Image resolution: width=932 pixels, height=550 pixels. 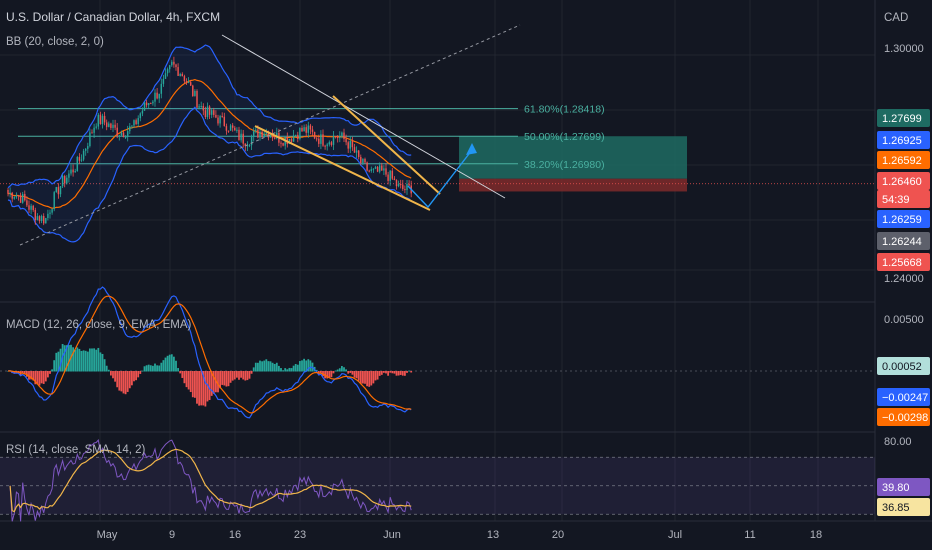 What do you see at coordinates (99, 325) in the screenshot?
I see `macd-legend: MACD (12, 26, close, 9, EMA, EMA)` at bounding box center [99, 325].